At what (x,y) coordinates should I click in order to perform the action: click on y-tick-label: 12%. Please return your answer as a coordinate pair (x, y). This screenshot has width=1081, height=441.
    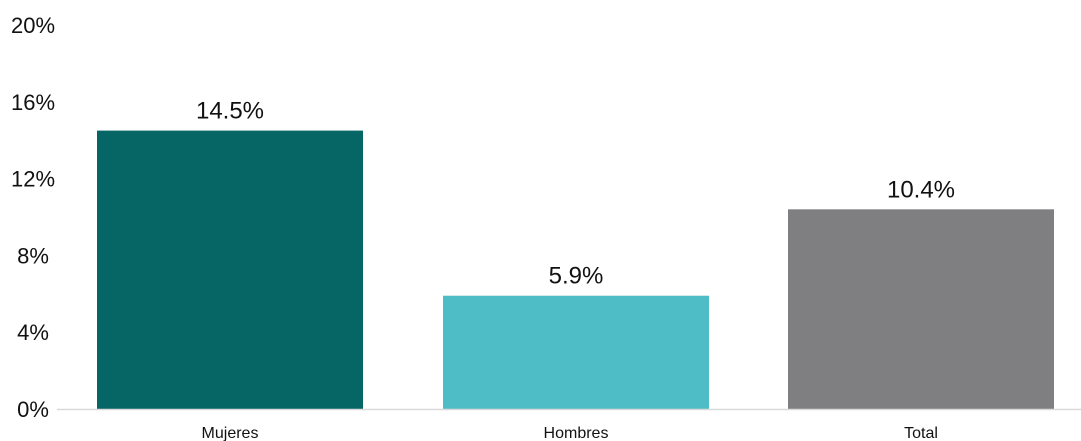
    Looking at the image, I should click on (33, 179).